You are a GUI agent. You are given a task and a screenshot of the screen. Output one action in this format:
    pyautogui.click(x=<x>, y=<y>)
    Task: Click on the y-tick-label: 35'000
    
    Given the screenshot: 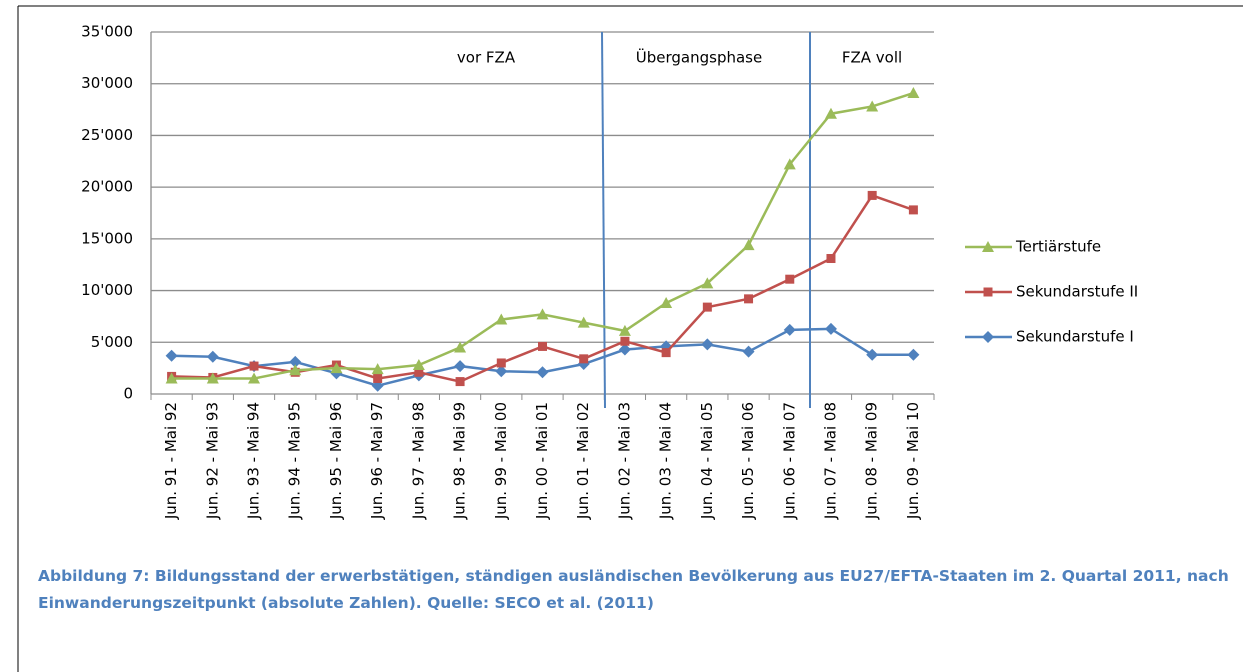 What is the action you would take?
    pyautogui.click(x=107, y=32)
    